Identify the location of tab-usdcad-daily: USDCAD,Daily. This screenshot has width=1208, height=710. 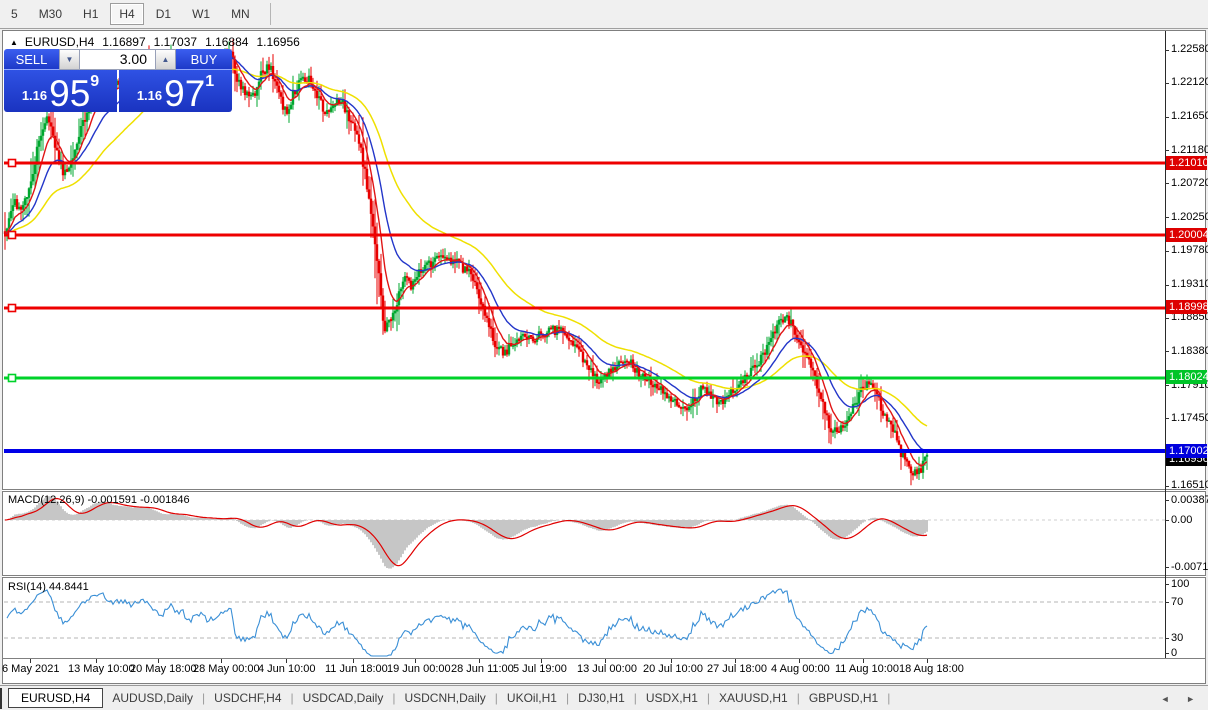
(343, 698).